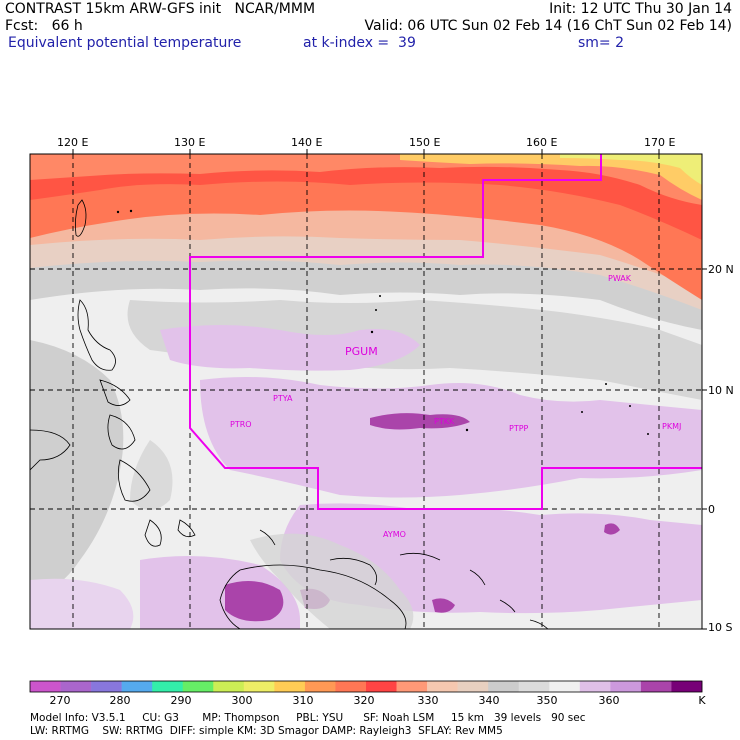  What do you see at coordinates (307, 142) in the screenshot?
I see `lon-label: 140 E` at bounding box center [307, 142].